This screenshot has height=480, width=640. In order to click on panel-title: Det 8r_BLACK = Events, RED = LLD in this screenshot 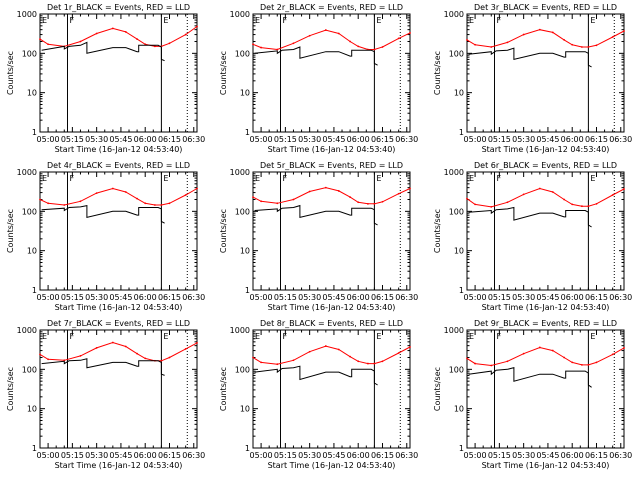, I will do `click(331, 323)`.